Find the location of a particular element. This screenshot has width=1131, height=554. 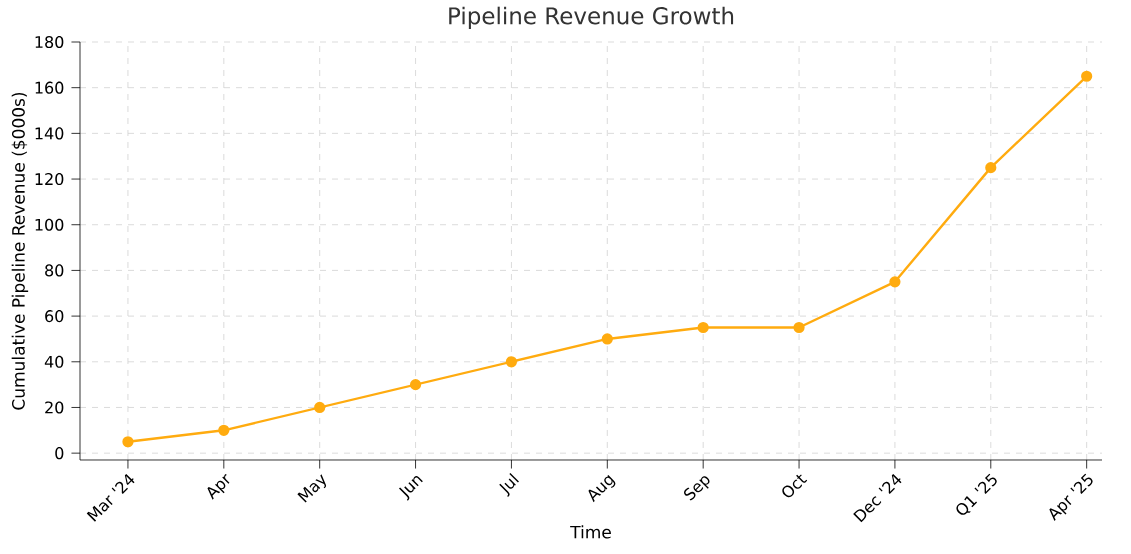

y-tick-label: 20 is located at coordinates (54, 407).